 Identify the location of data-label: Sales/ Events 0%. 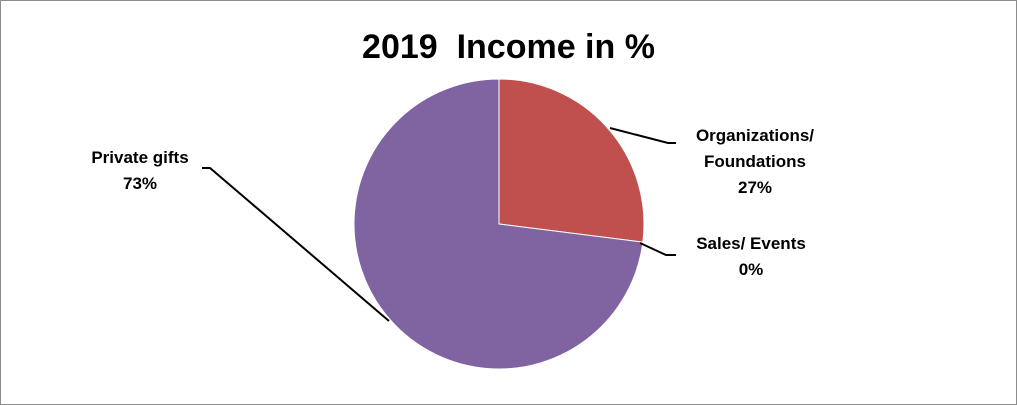
(751, 256).